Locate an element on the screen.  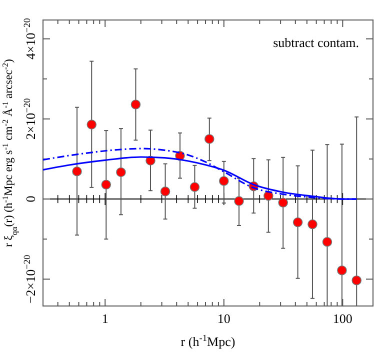
x-axis-title: r (h$^{-1}$Mpc) is located at coordinates (208, 341).